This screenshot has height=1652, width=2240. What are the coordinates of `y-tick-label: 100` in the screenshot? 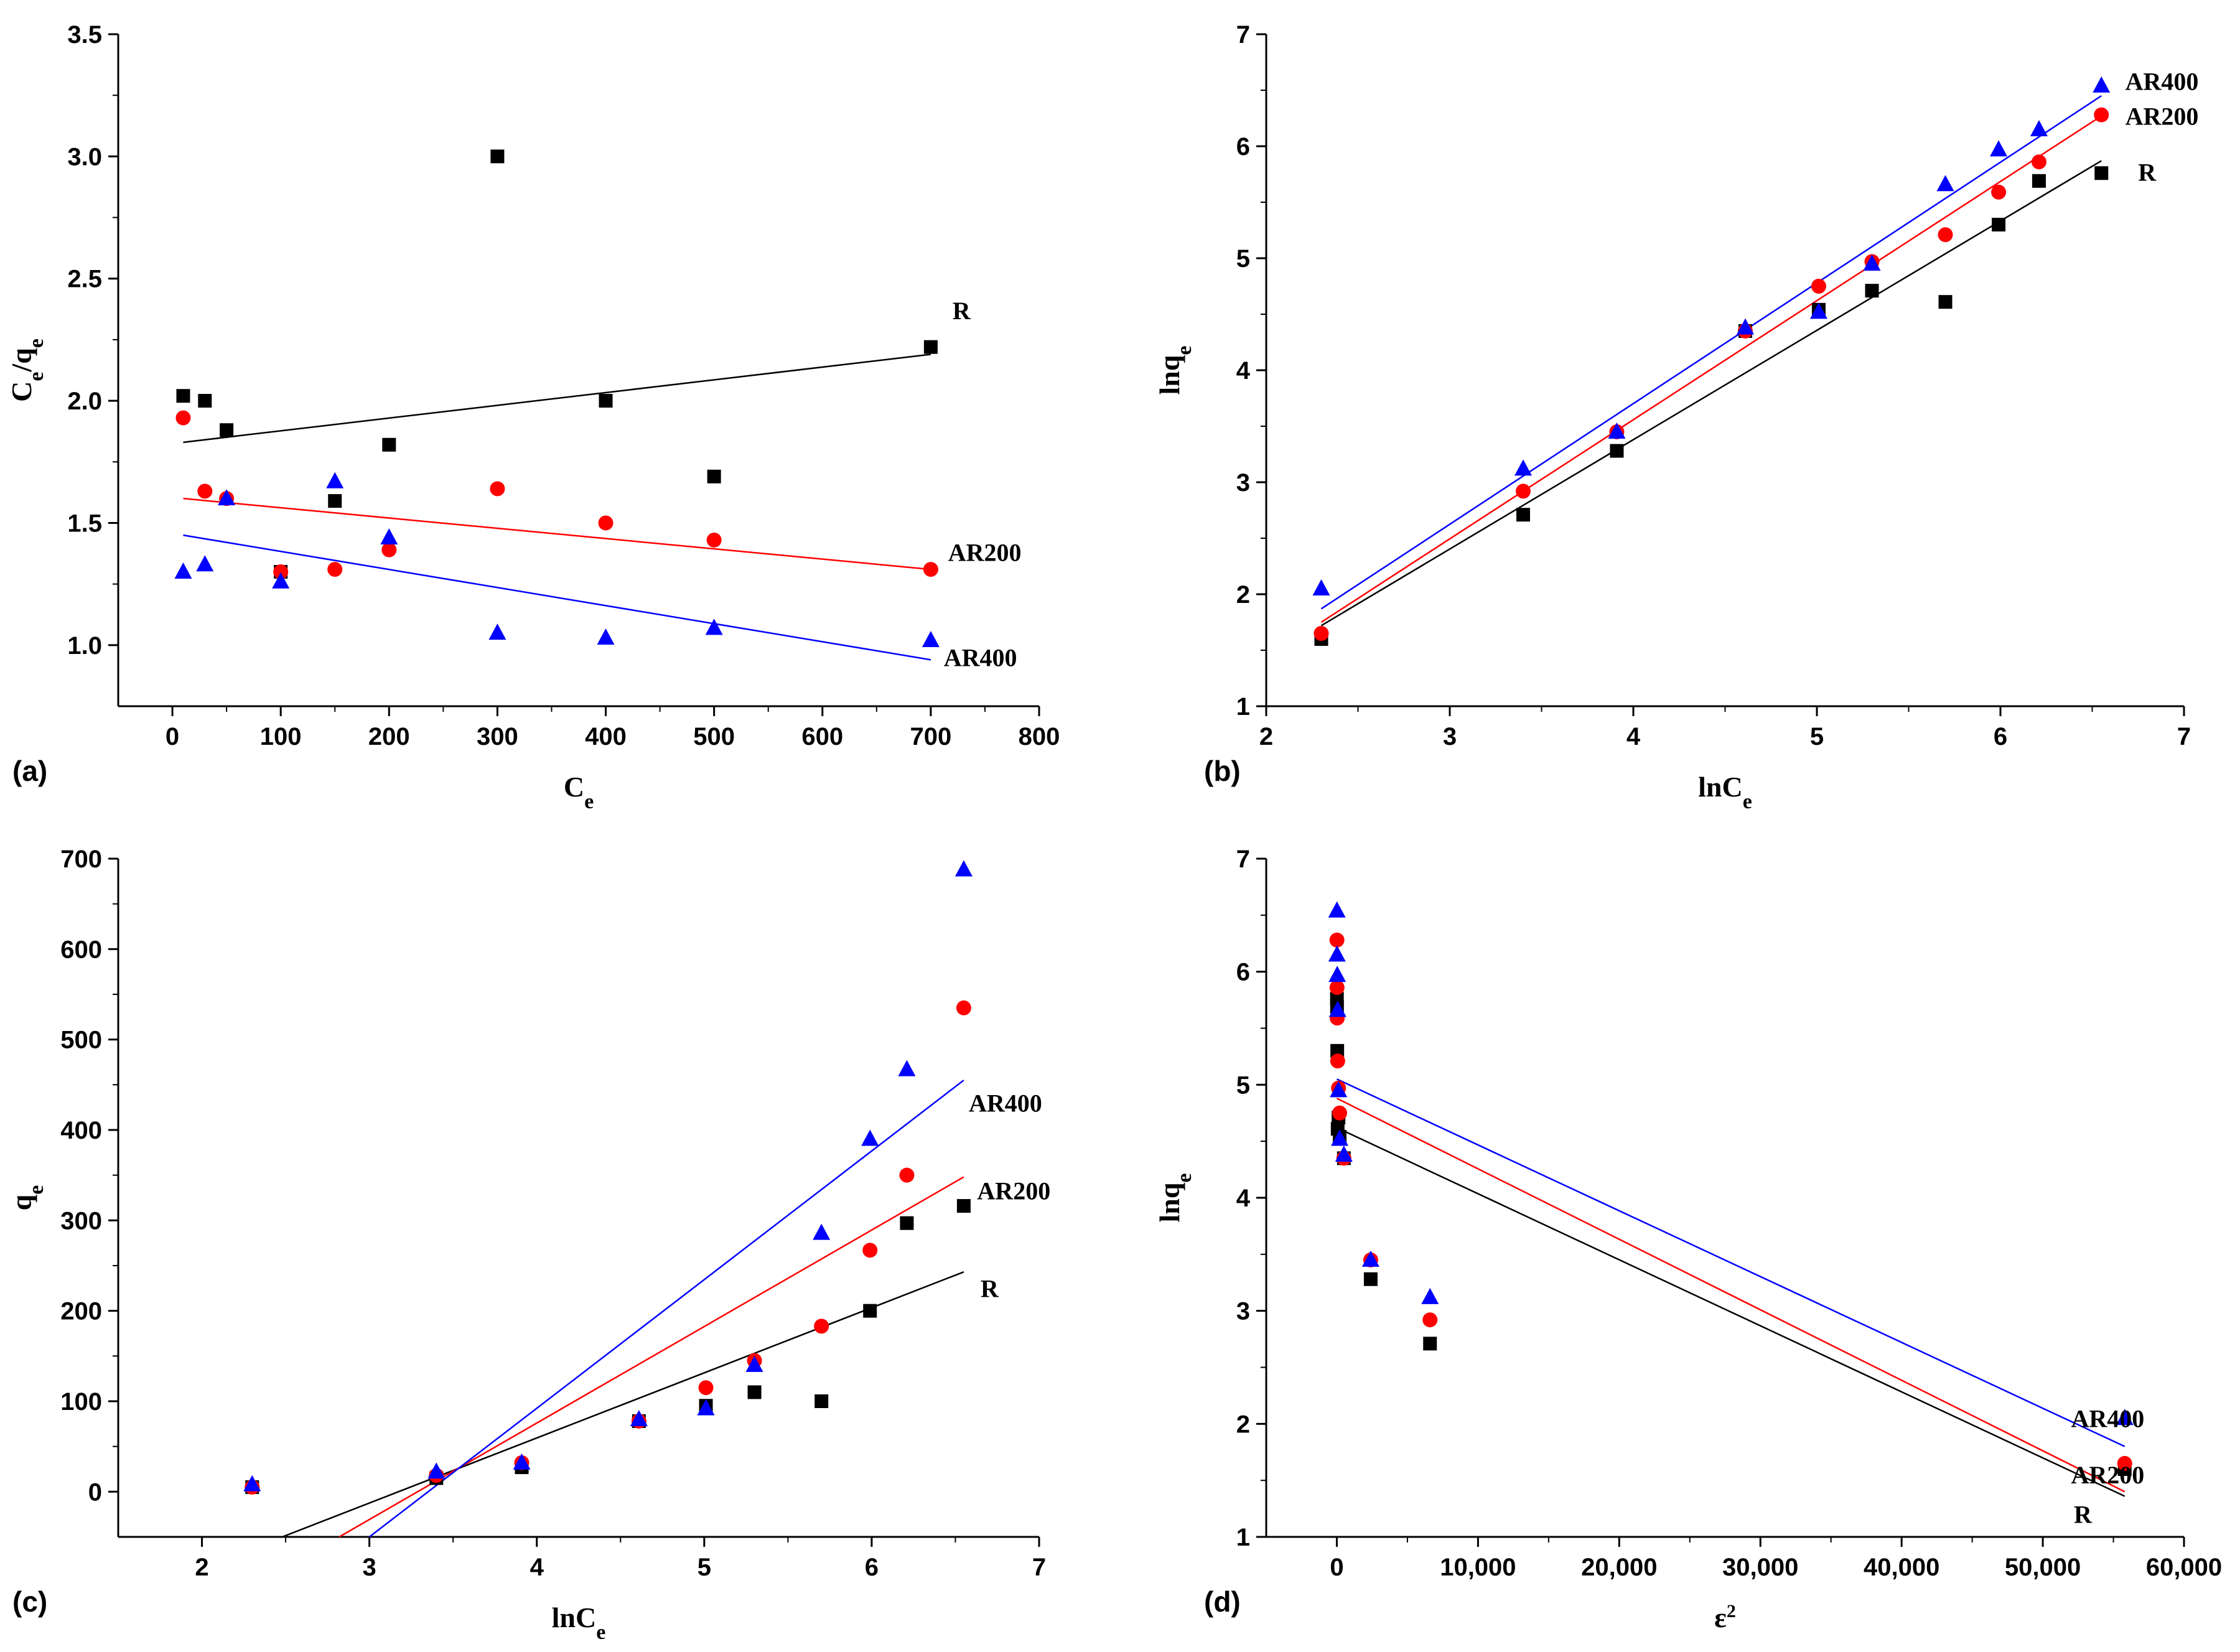 It's located at (81, 1402).